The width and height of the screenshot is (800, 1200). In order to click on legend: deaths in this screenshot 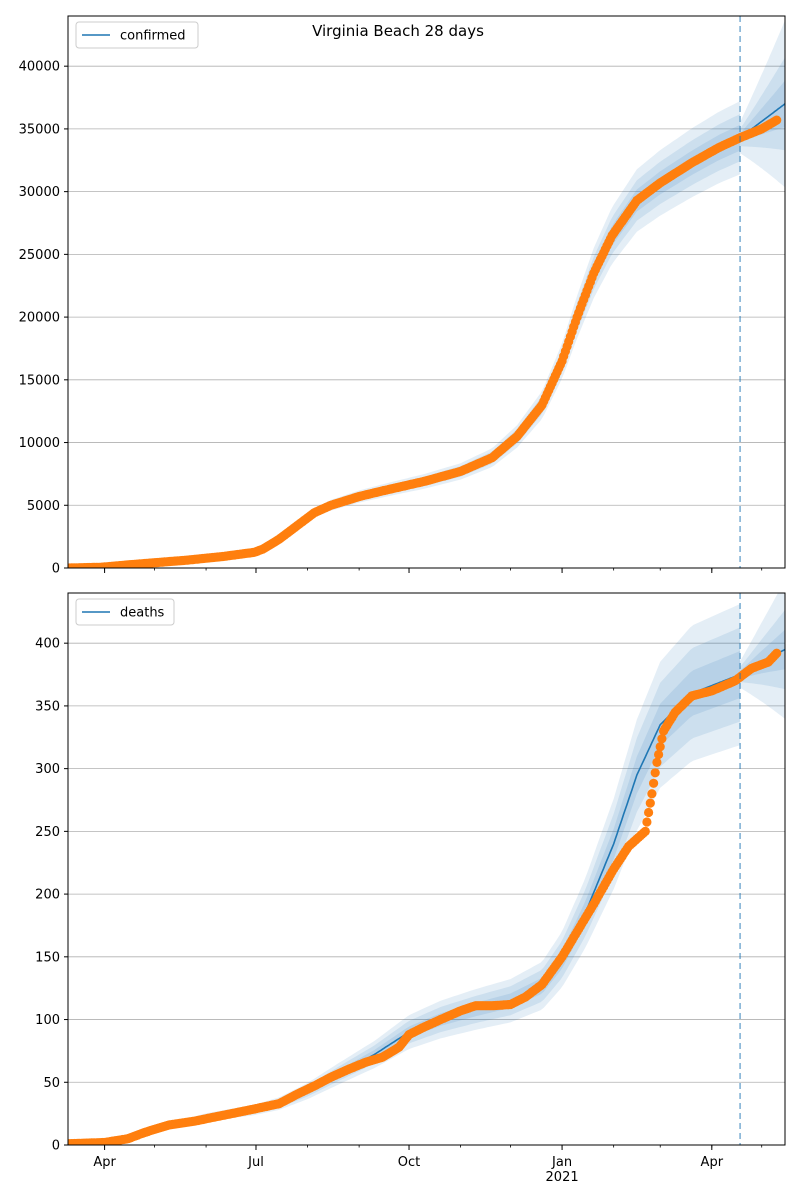, I will do `click(125, 612)`.